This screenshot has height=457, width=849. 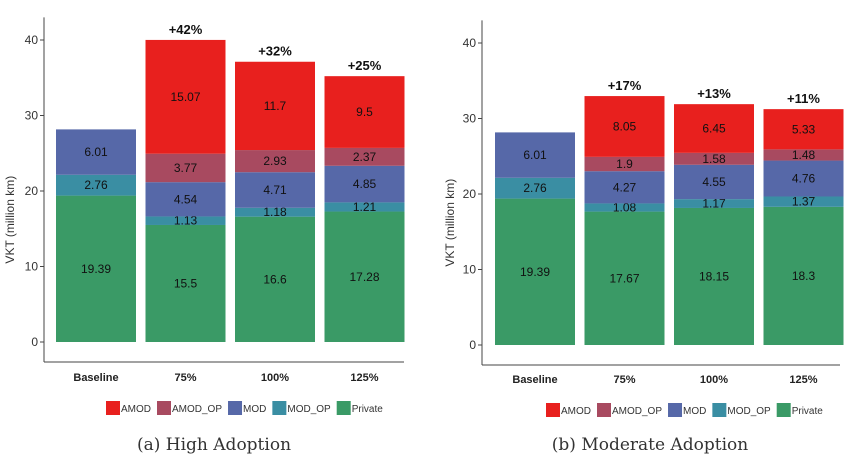 I want to click on data-label-amod-op-100: 1.58, so click(x=714, y=159).